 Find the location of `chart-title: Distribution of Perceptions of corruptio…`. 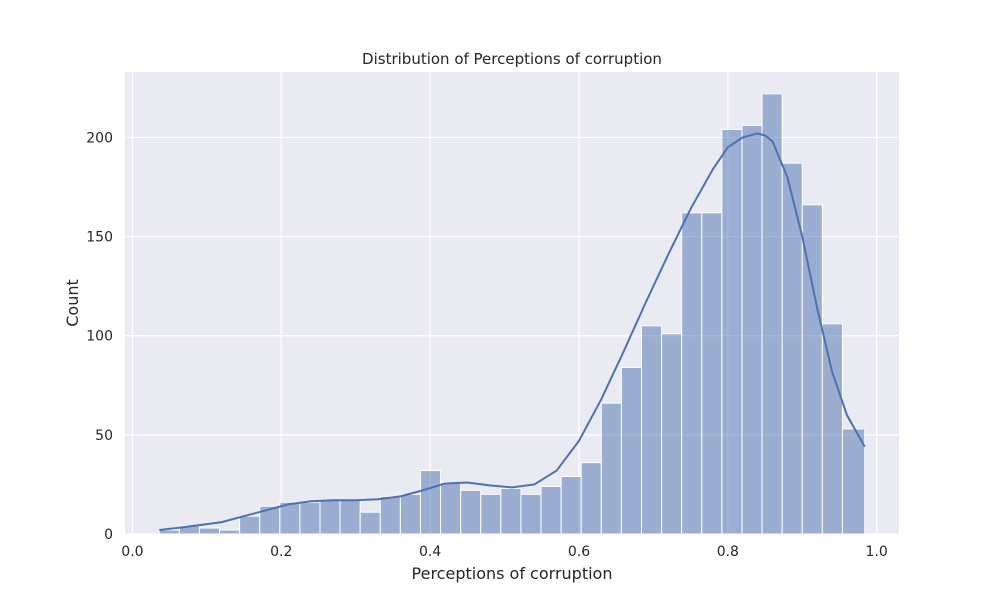

chart-title: Distribution of Perceptions of corruptio… is located at coordinates (512, 59).